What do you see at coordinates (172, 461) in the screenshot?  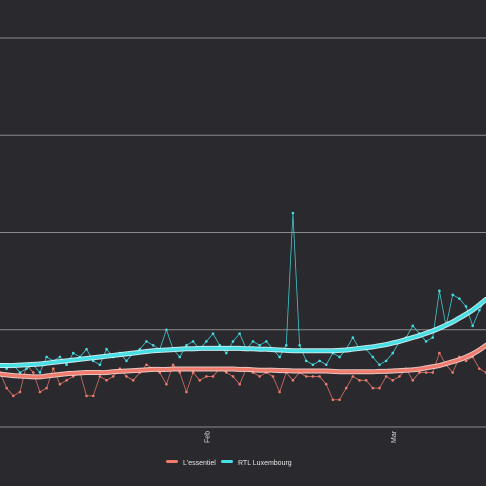 I see `legend-swatch-lessentiel` at bounding box center [172, 461].